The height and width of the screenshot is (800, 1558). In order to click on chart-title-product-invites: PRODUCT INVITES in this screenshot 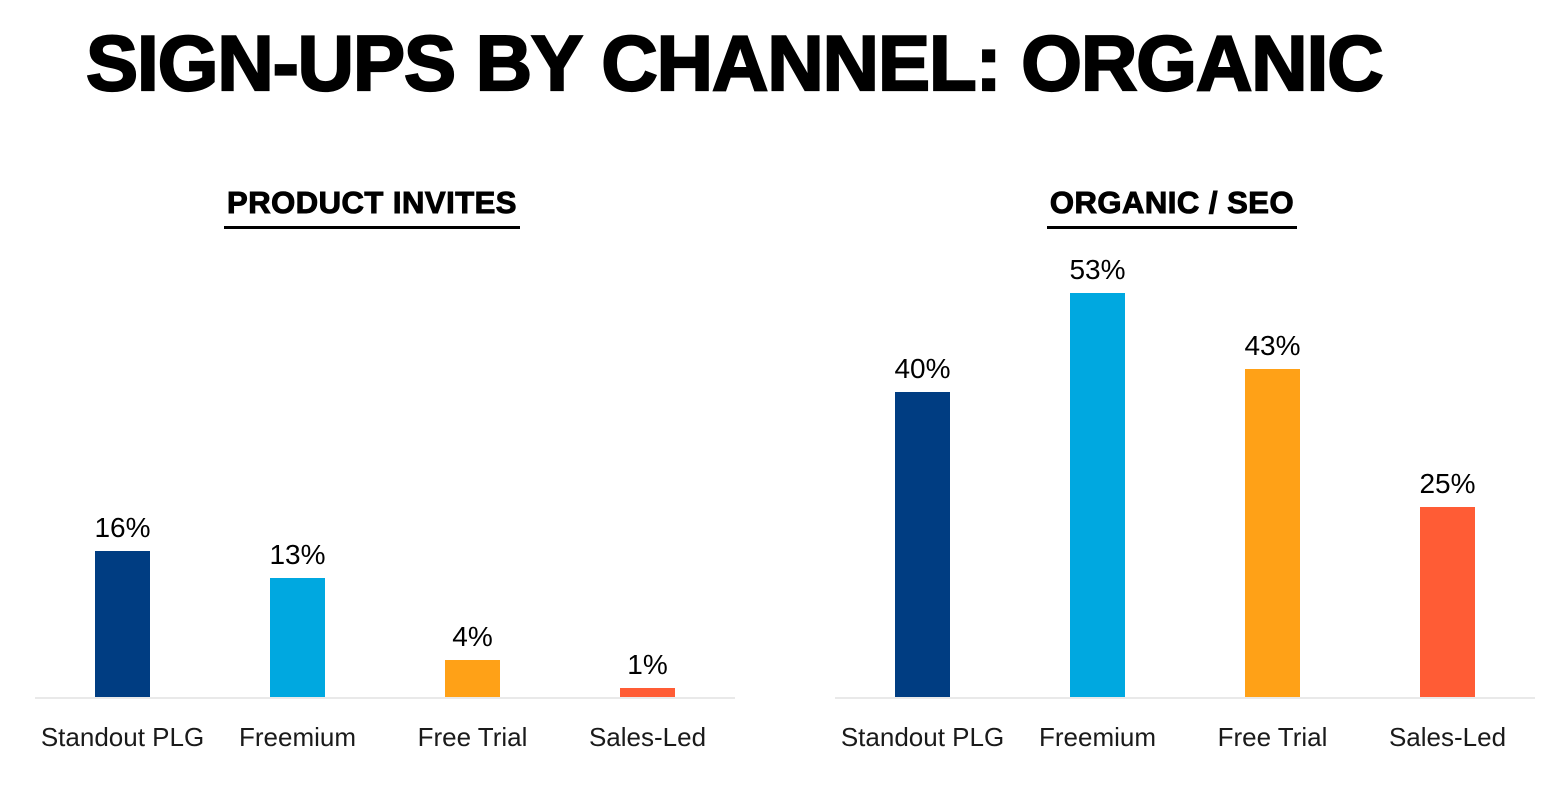, I will do `click(372, 207)`.